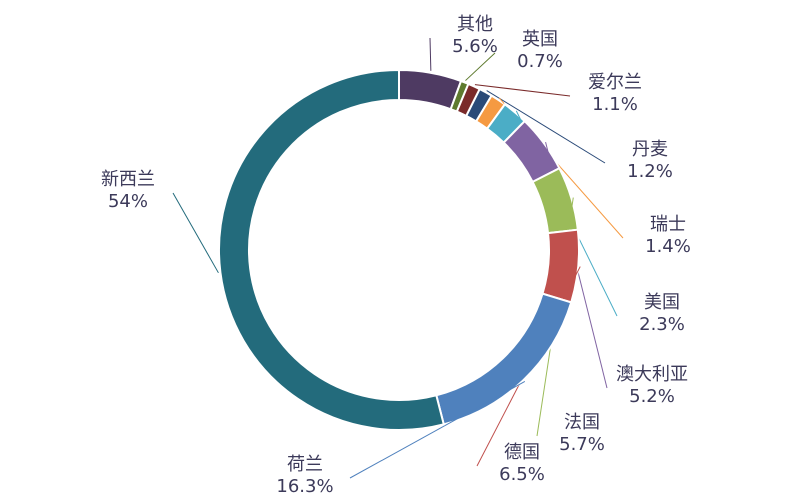 The image size is (800, 500). What do you see at coordinates (128, 179) in the screenshot?
I see `slice-label: 新西兰` at bounding box center [128, 179].